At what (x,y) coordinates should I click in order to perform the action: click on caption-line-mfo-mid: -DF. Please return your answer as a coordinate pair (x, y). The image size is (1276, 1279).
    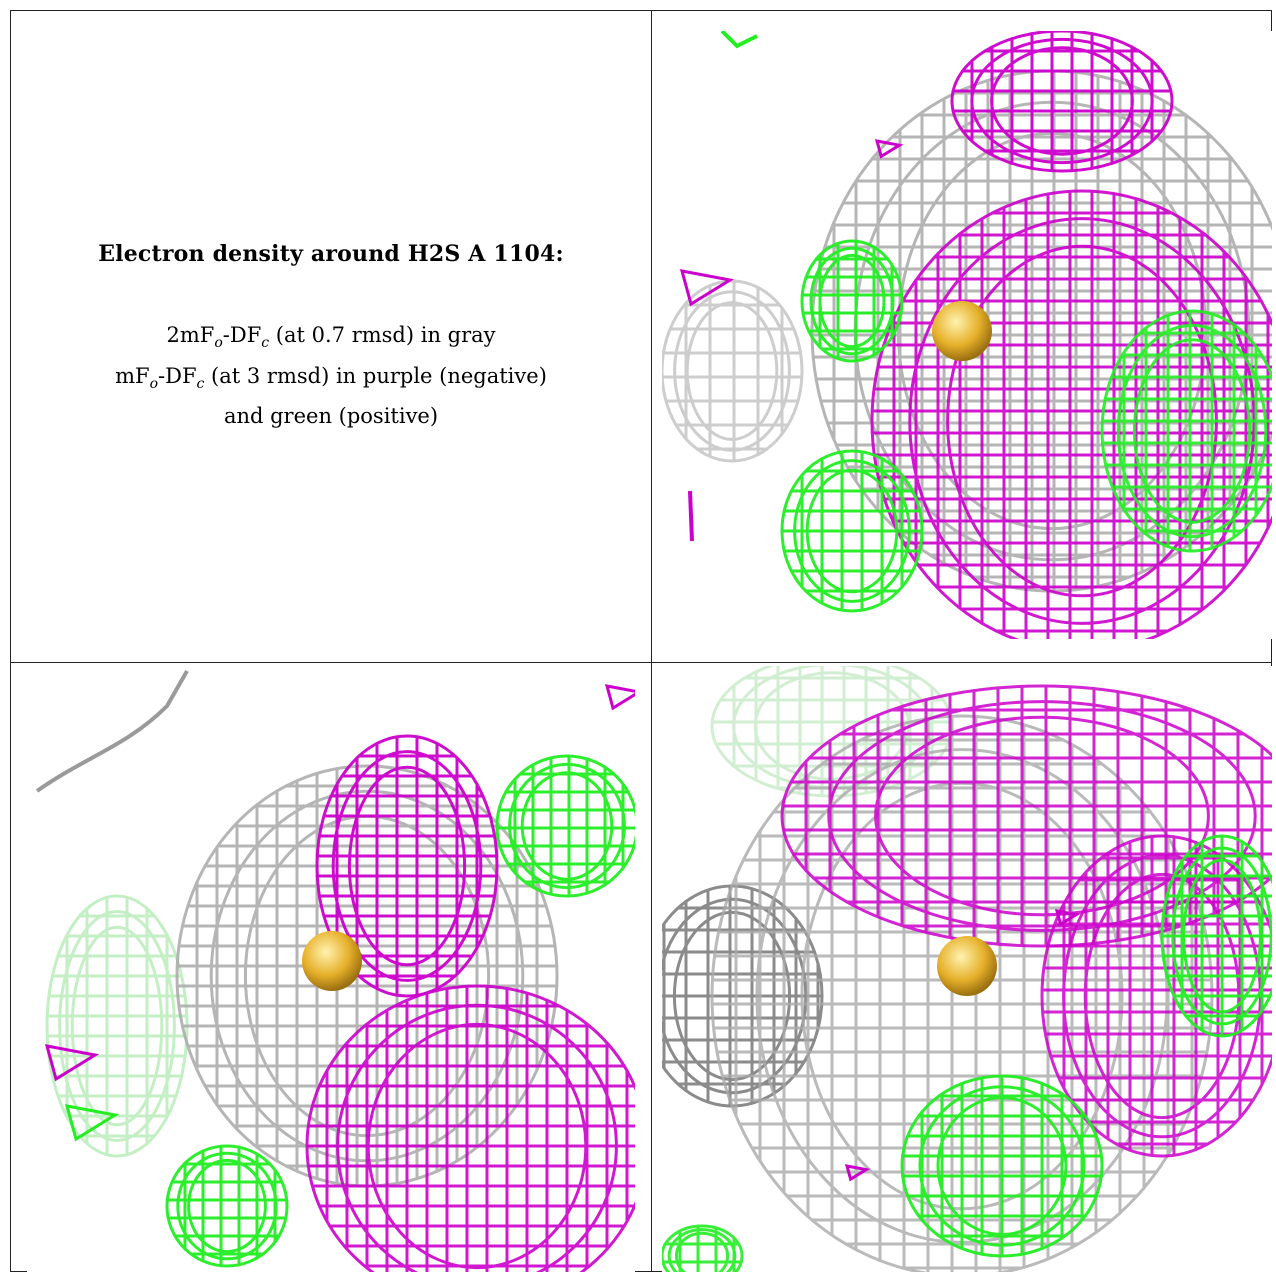
    Looking at the image, I should click on (177, 375).